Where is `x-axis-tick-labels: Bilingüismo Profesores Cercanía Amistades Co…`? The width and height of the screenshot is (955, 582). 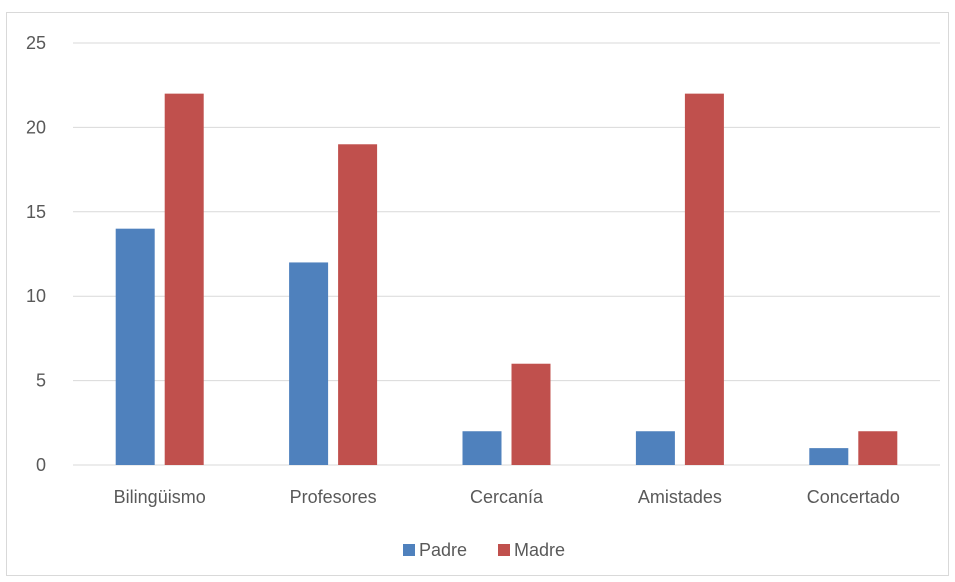
x-axis-tick-labels: Bilingüismo Profesores Cercanía Amistades Co… is located at coordinates (507, 497).